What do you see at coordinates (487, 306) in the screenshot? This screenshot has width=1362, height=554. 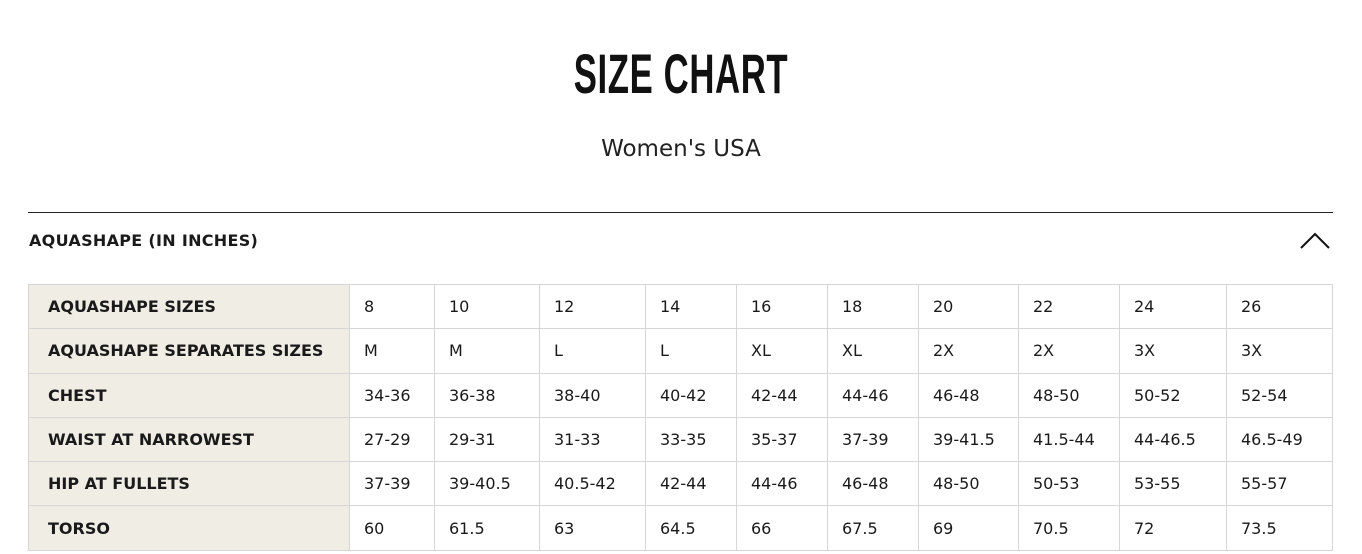 I see `table-cell: 10` at bounding box center [487, 306].